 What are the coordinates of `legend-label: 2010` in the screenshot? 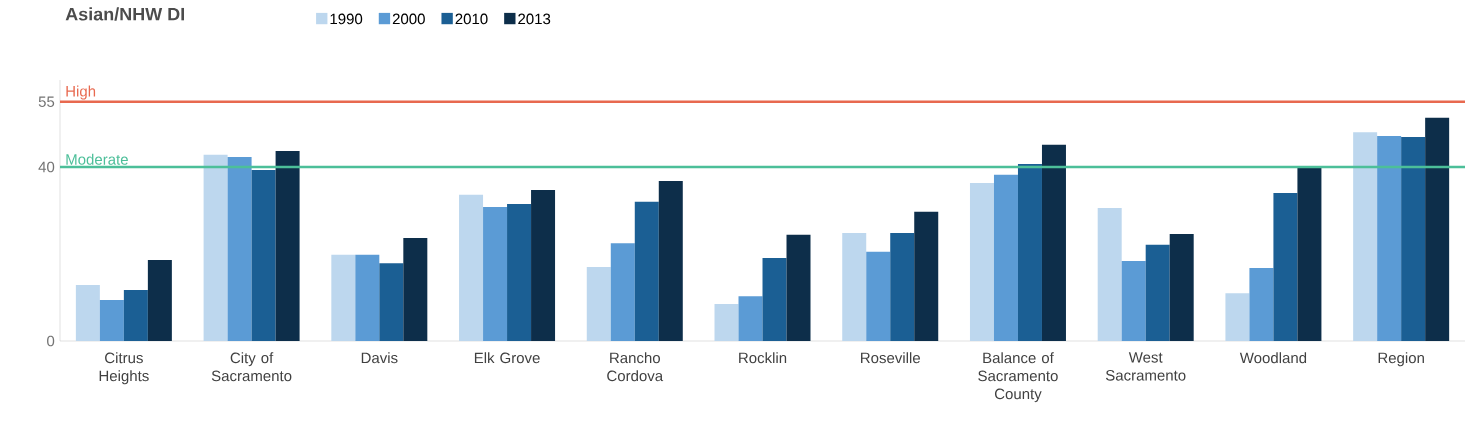 It's located at (471, 19).